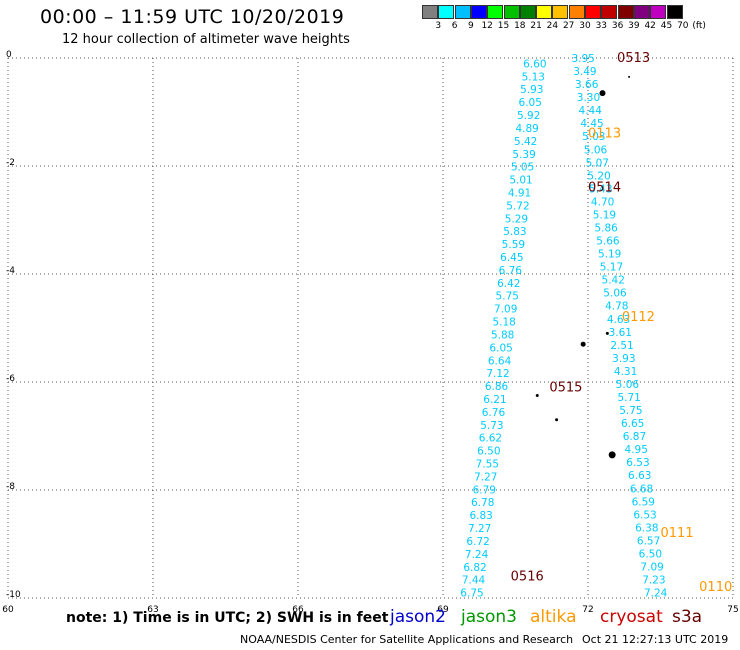  What do you see at coordinates (568, 26) in the screenshot?
I see `color-scale-tick-label: 27` at bounding box center [568, 26].